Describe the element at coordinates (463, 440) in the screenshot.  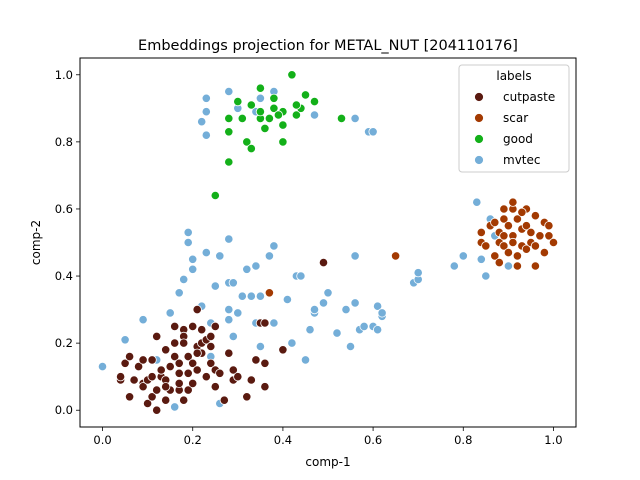
I see `x-tick-label: 0.8` at that location.